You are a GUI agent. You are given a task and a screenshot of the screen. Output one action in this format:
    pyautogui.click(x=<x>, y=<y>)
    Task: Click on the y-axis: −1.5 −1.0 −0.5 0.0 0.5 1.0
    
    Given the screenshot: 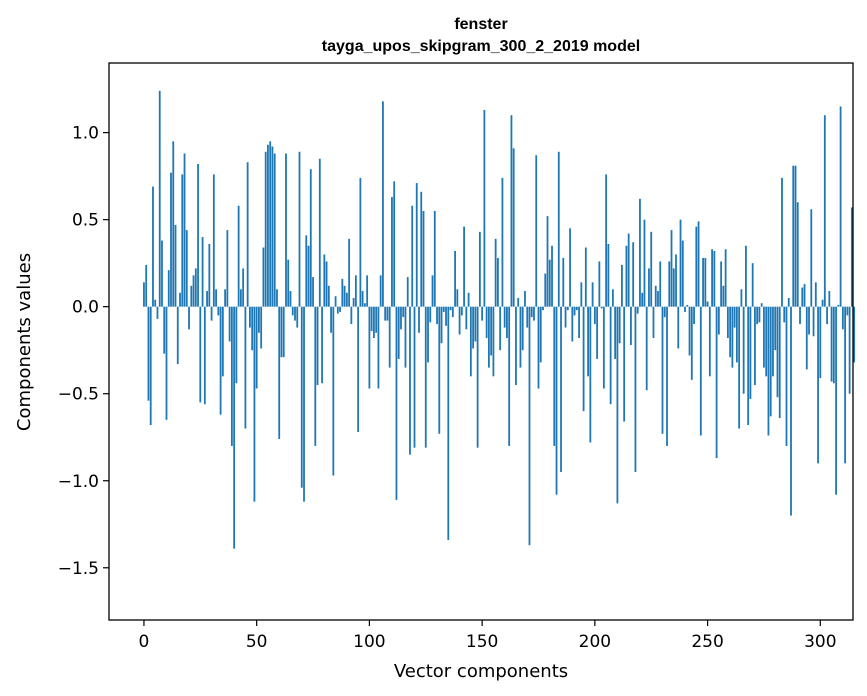 What is the action you would take?
    pyautogui.click(x=83, y=351)
    